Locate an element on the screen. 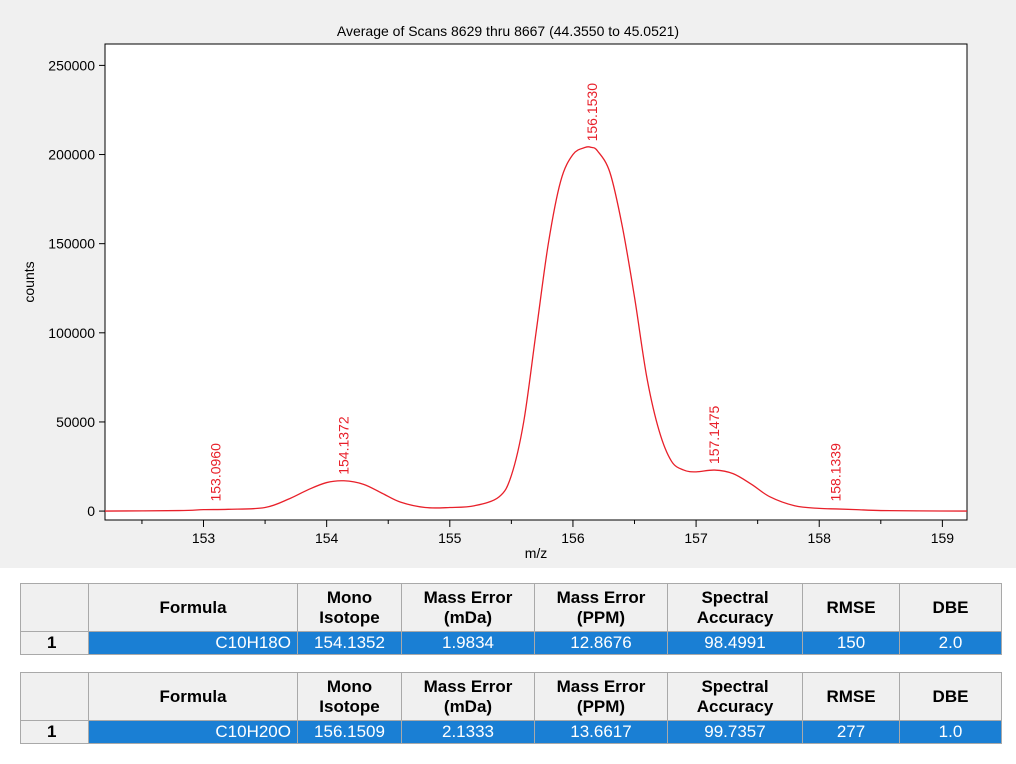 The image size is (1016, 764). peak-label: 156.1530 is located at coordinates (592, 112).